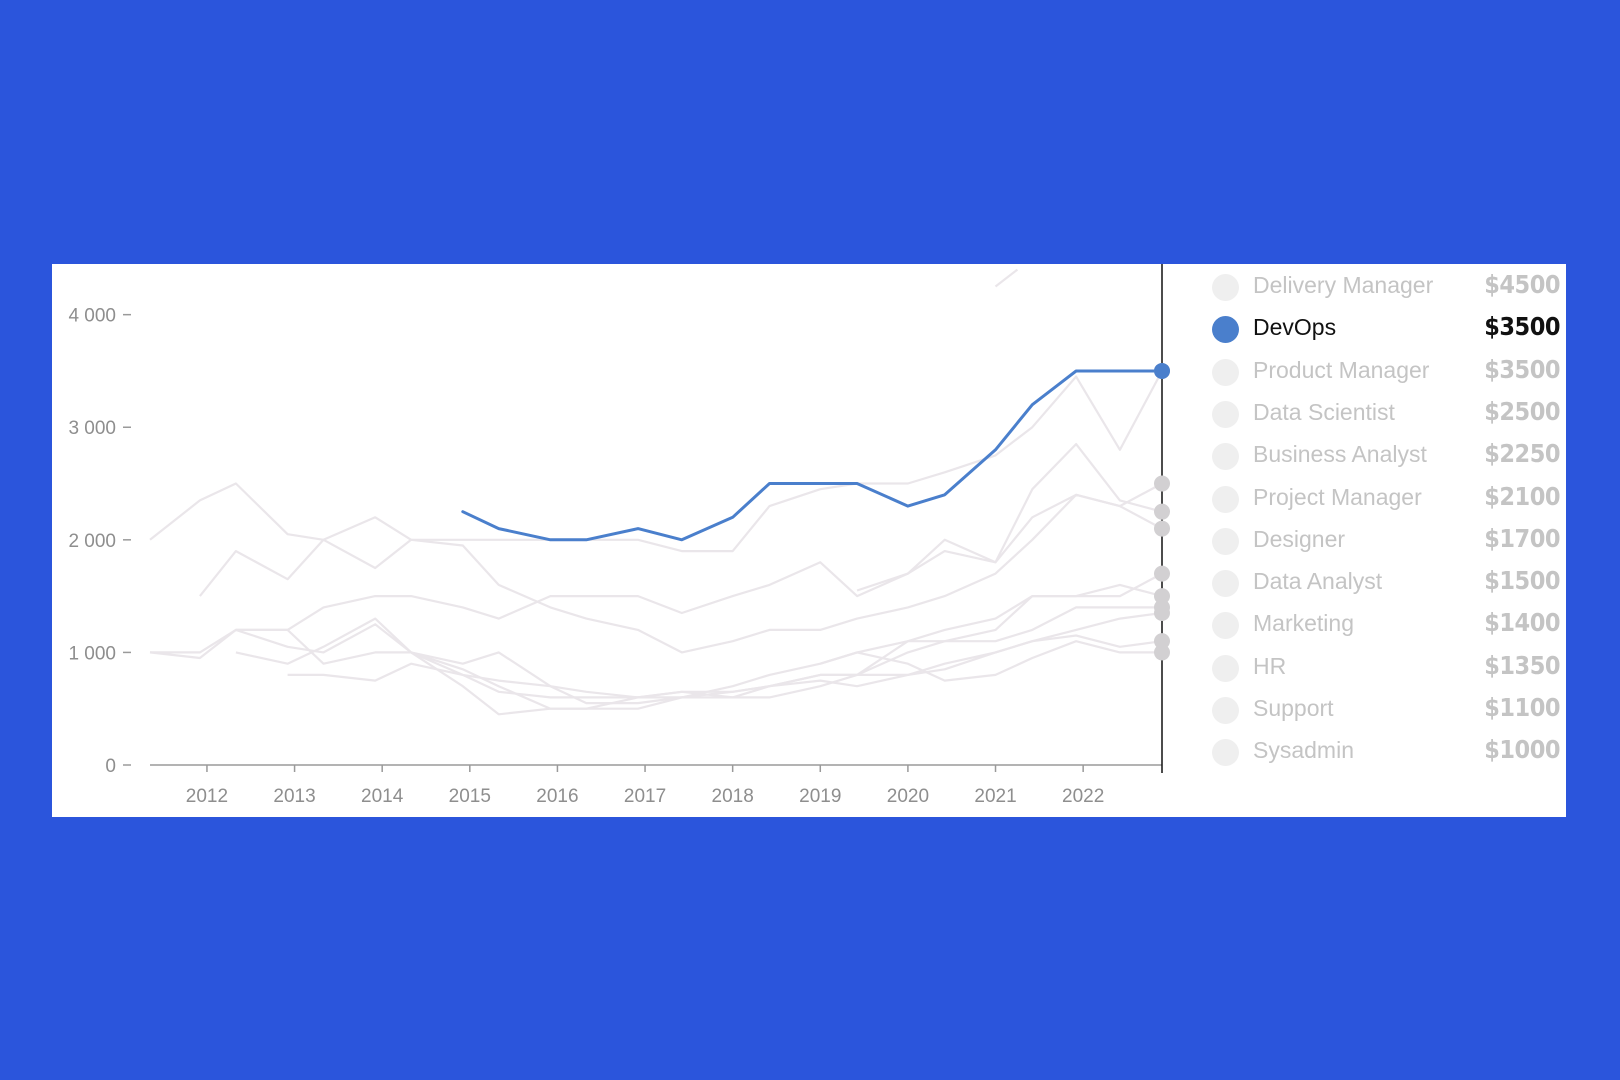 This screenshot has height=1080, width=1620. What do you see at coordinates (990, 661) in the screenshot?
I see `series-line-sysadmin` at bounding box center [990, 661].